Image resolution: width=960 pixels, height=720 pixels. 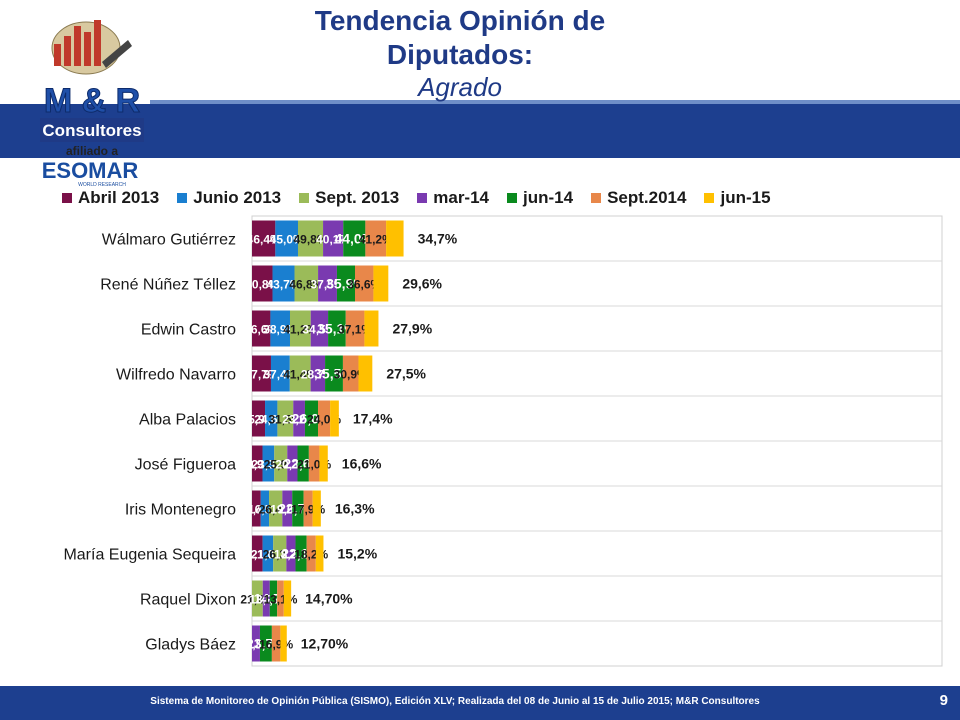 I want to click on data-label: 46,8%, so click(x=306, y=285).